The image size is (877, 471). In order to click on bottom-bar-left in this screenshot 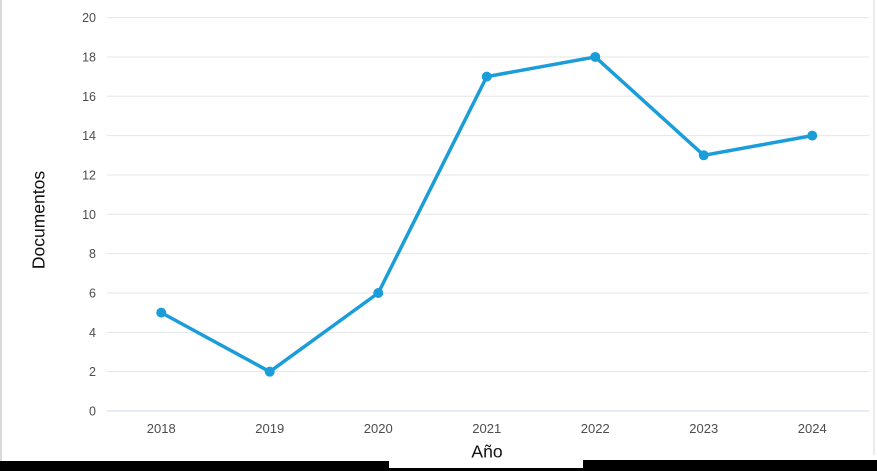, I will do `click(194, 466)`.